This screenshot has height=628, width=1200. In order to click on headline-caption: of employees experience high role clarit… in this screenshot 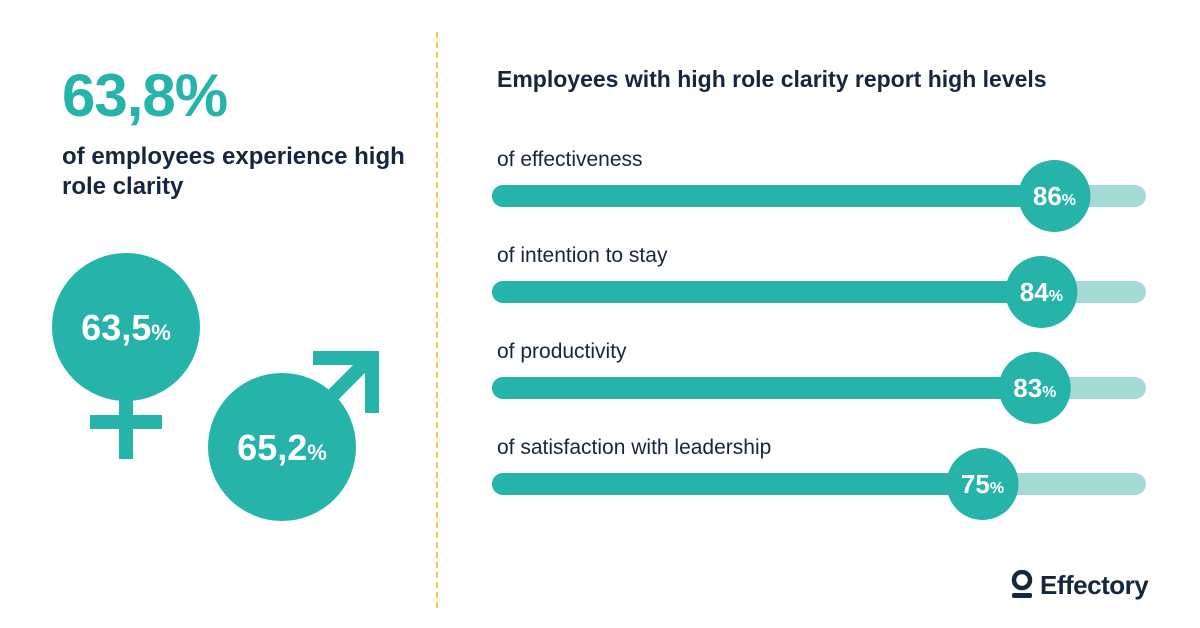, I will do `click(233, 171)`.